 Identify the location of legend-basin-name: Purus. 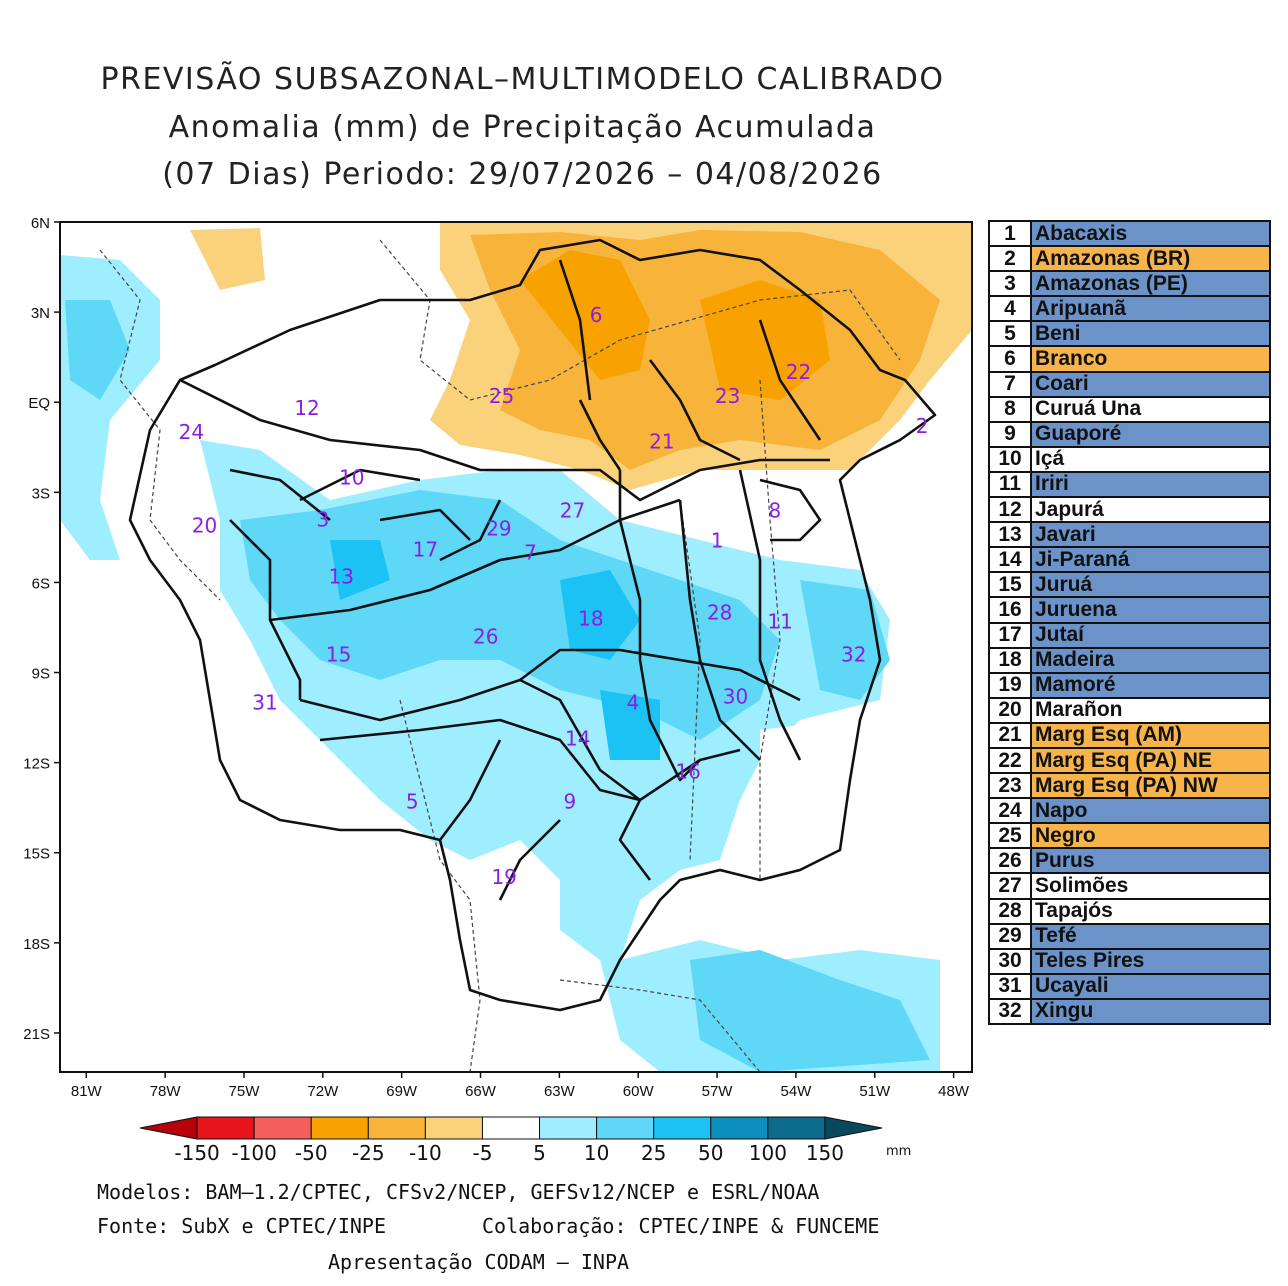
(1150, 861).